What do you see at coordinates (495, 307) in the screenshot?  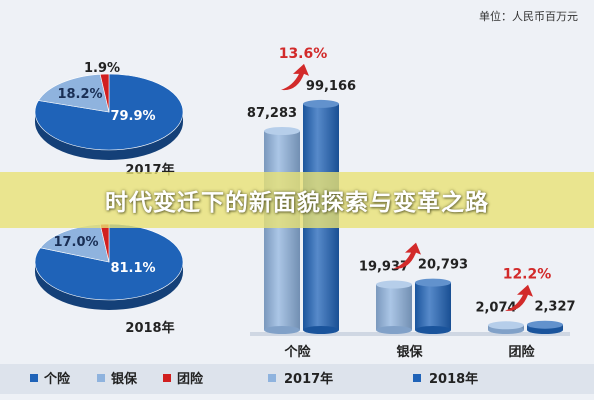 I see `bar-value-label-团险-2017年: 2,074` at bounding box center [495, 307].